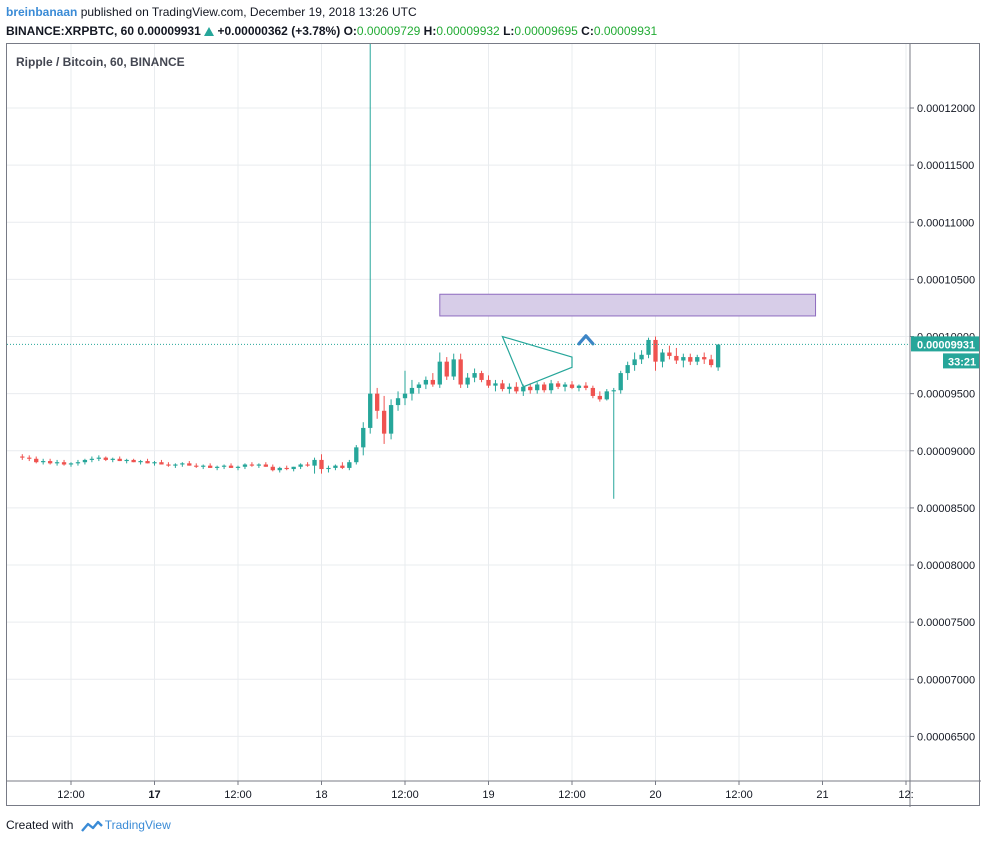 The image size is (987, 843). What do you see at coordinates (946, 737) in the screenshot?
I see `price-tick-label: 0.00006500` at bounding box center [946, 737].